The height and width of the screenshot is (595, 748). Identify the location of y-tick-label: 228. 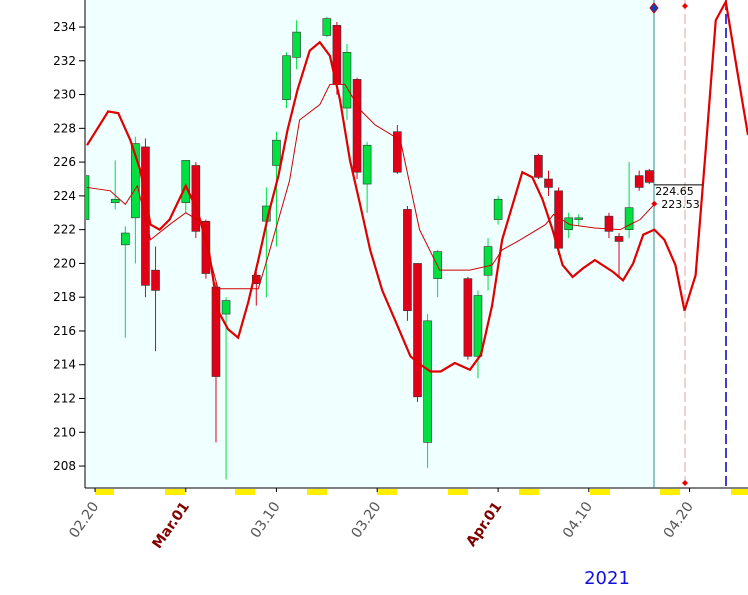
(64, 128).